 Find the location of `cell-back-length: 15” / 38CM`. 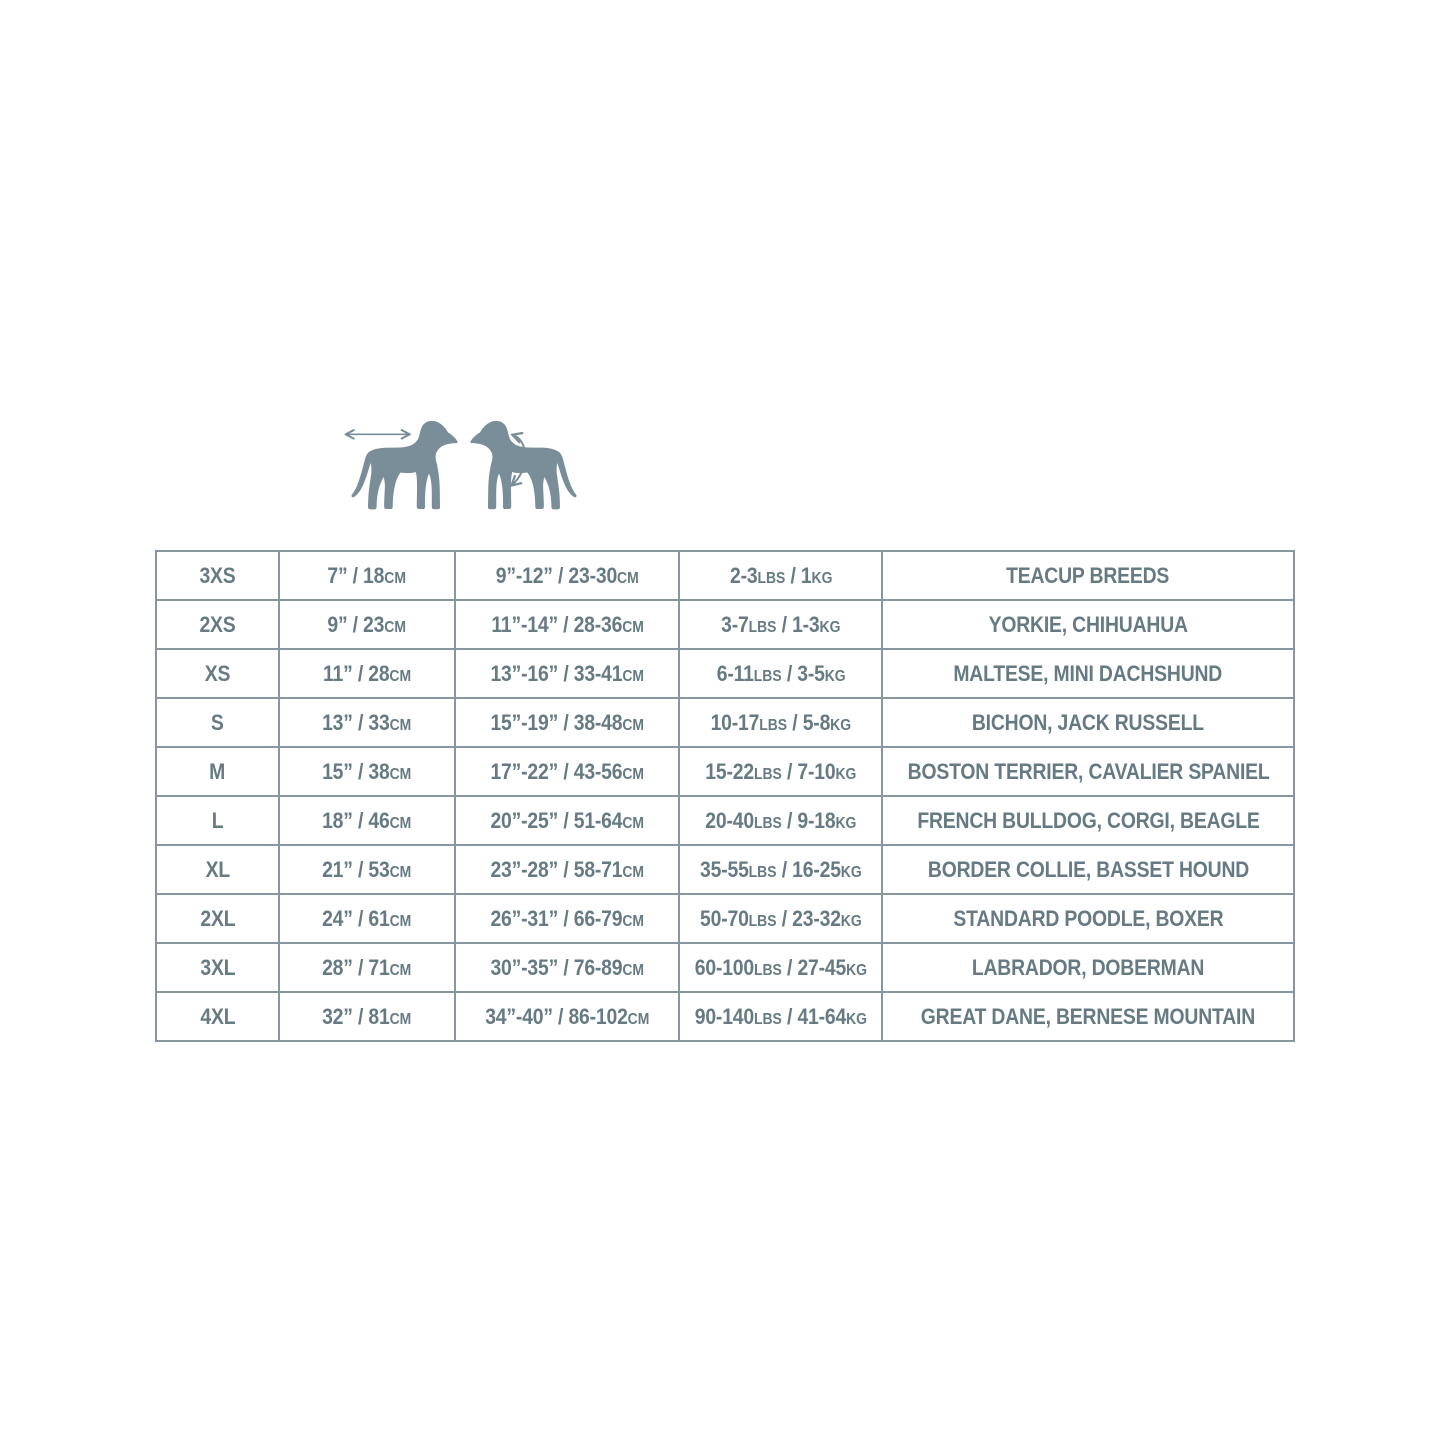

cell-back-length: 15” / 38CM is located at coordinates (367, 771).